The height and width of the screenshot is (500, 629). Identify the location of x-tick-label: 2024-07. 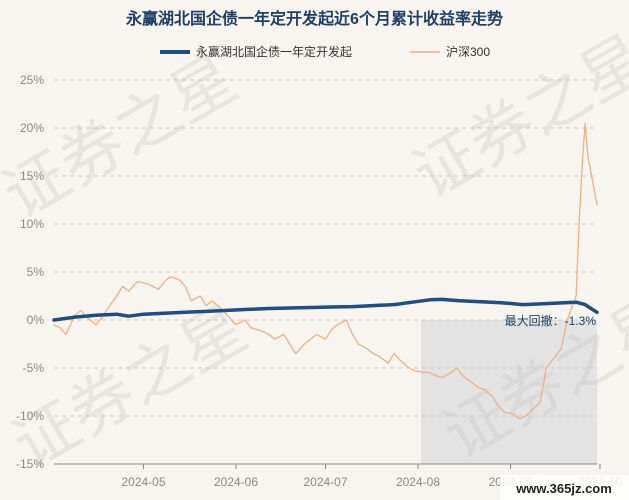
(325, 482).